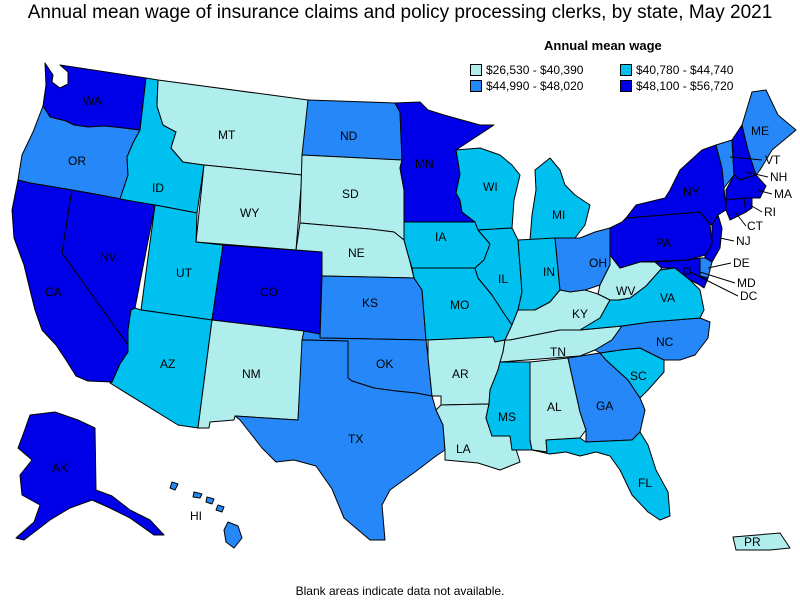  What do you see at coordinates (749, 296) in the screenshot?
I see `state-label-dc: DC` at bounding box center [749, 296].